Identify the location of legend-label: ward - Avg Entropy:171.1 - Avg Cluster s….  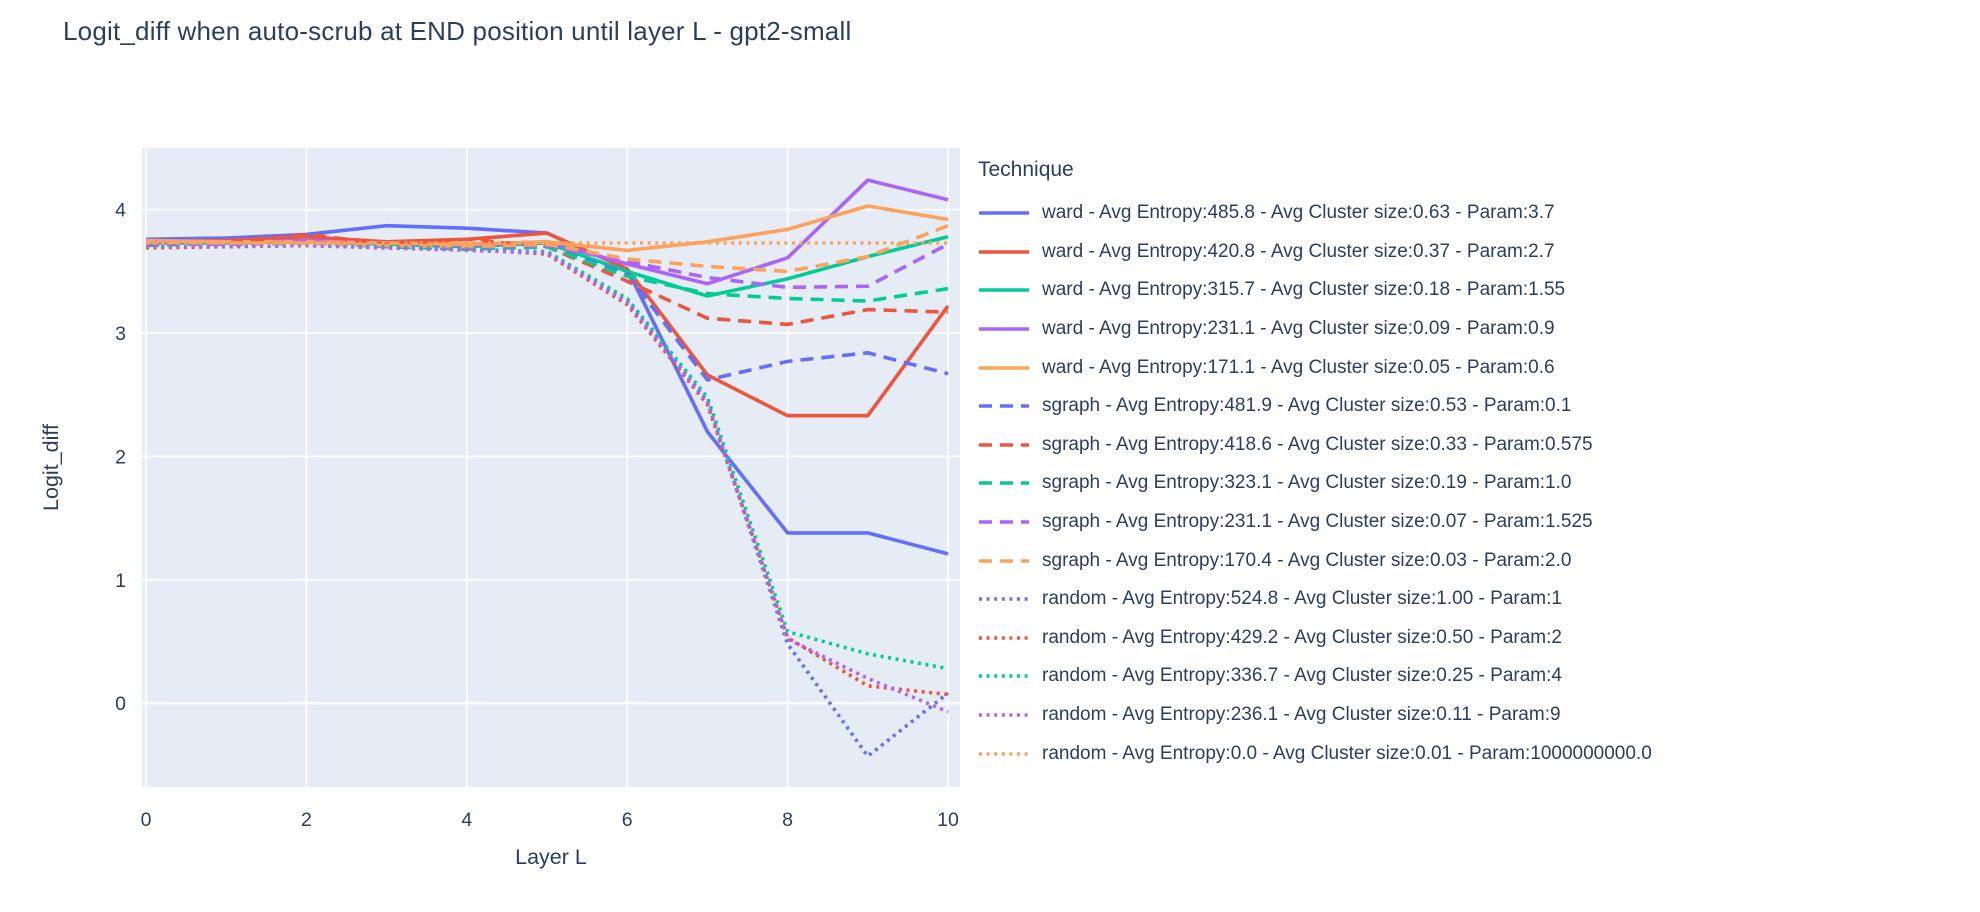
(1298, 367).